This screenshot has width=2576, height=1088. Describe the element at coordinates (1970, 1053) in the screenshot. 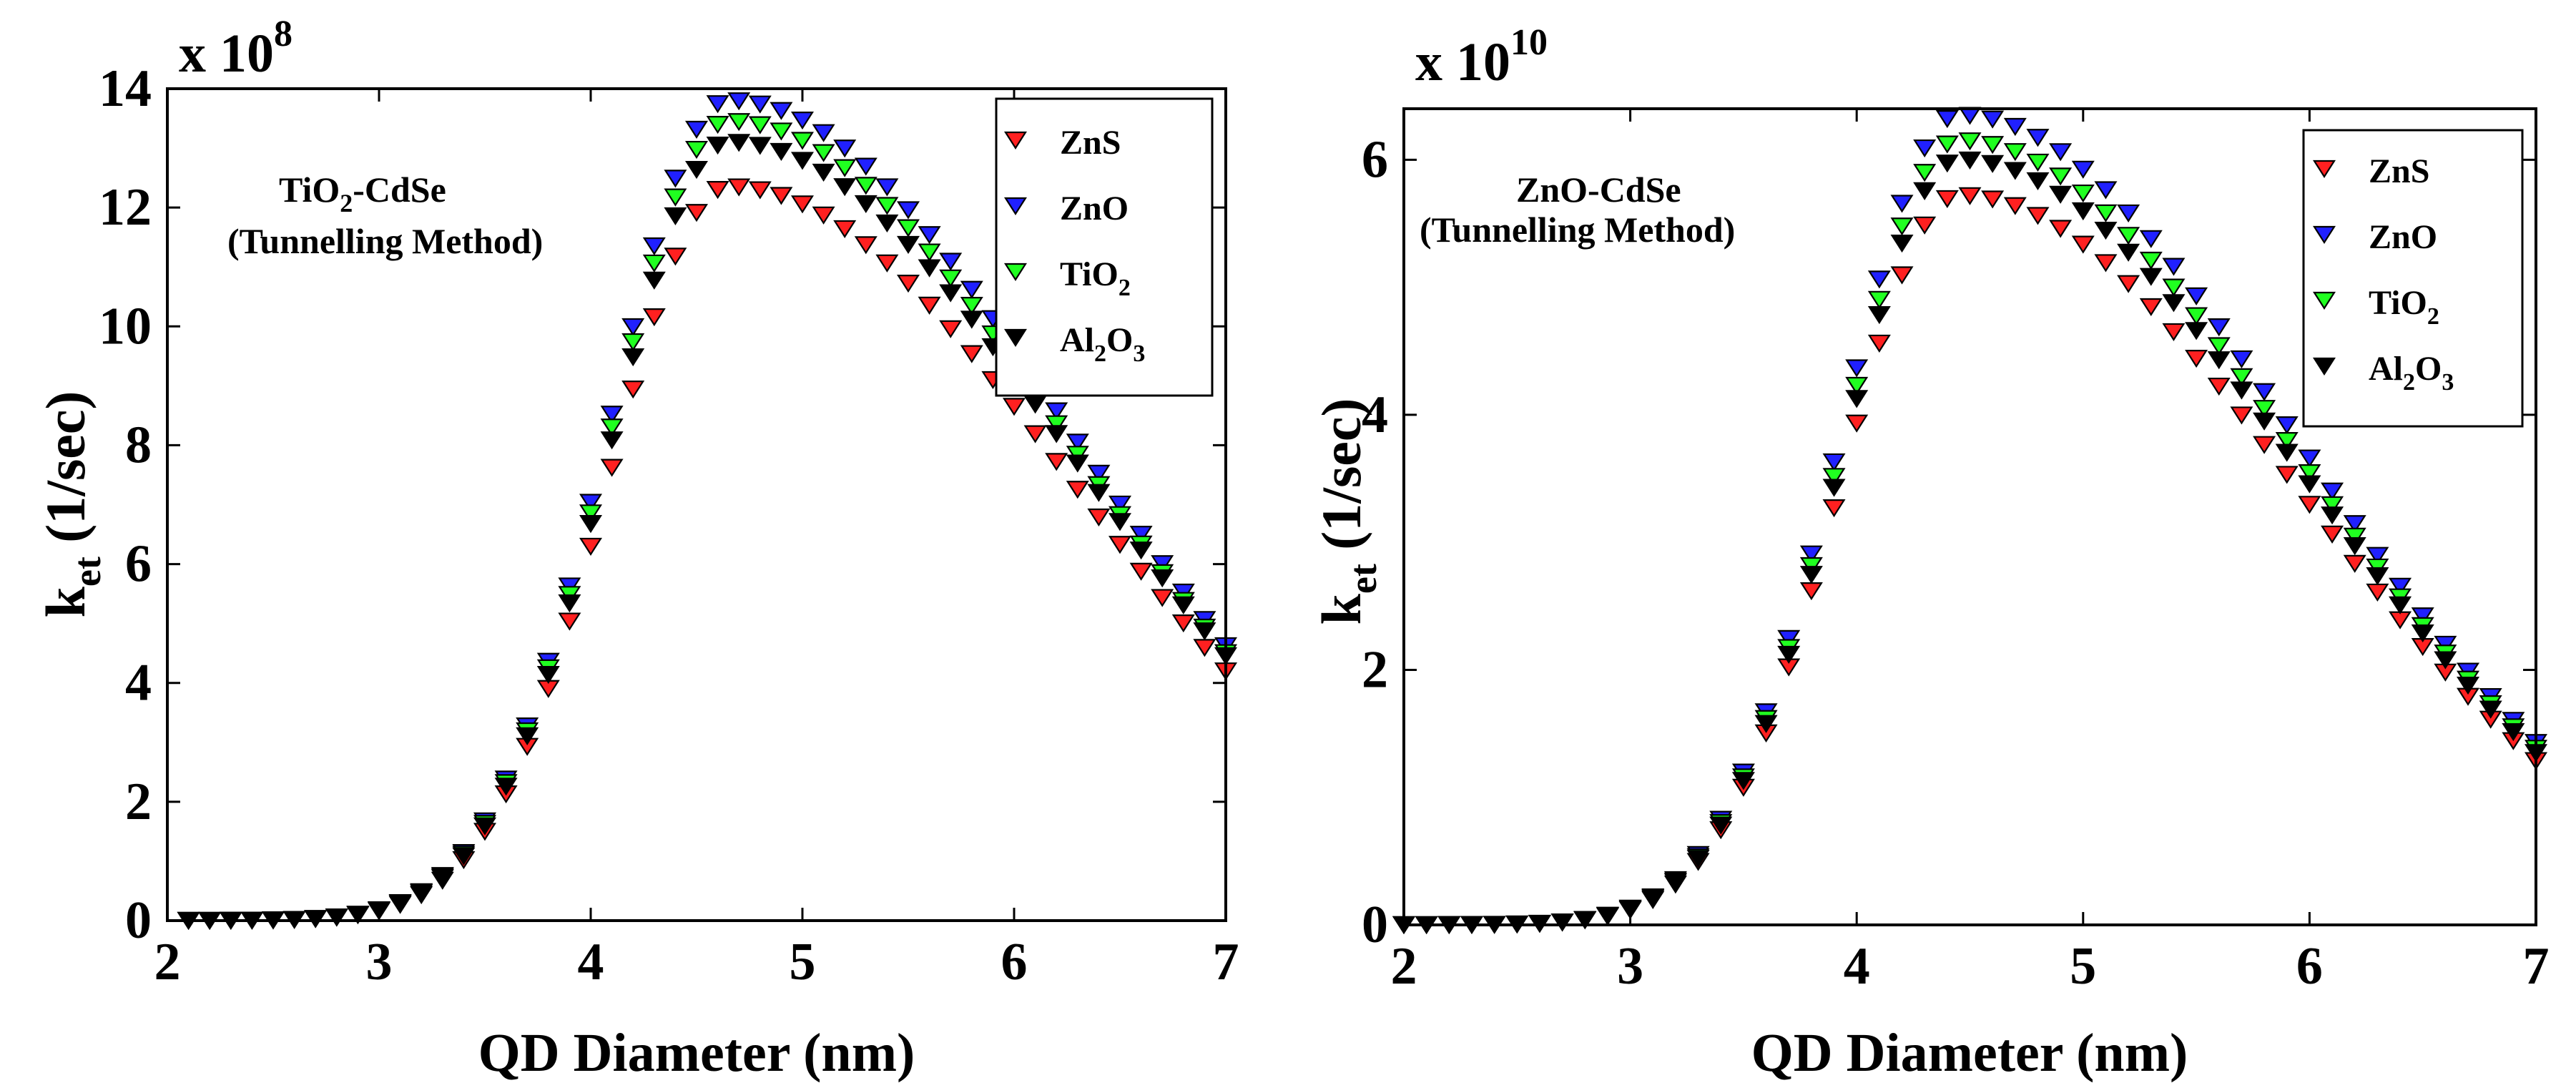

I see `chart-2-x-axis-label: QD Diameter (nm)` at that location.